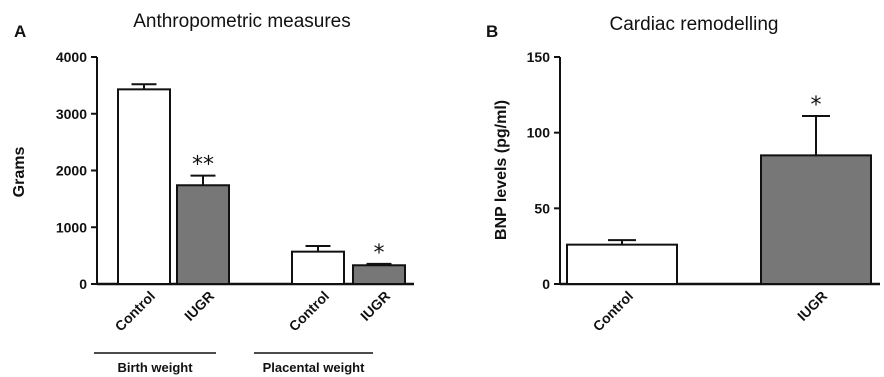 The image size is (884, 377). What do you see at coordinates (71, 57) in the screenshot?
I see `y-tick-label: 4000` at bounding box center [71, 57].